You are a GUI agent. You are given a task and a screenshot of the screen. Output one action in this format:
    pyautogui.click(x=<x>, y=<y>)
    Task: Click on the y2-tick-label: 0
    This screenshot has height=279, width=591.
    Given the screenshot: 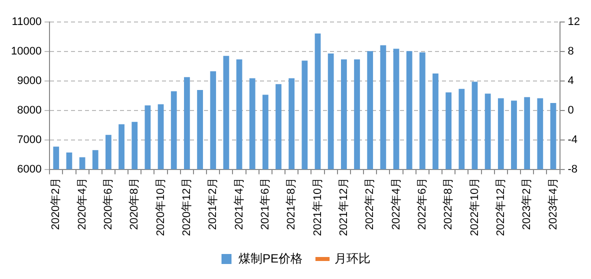 What is the action you would take?
    pyautogui.click(x=571, y=110)
    